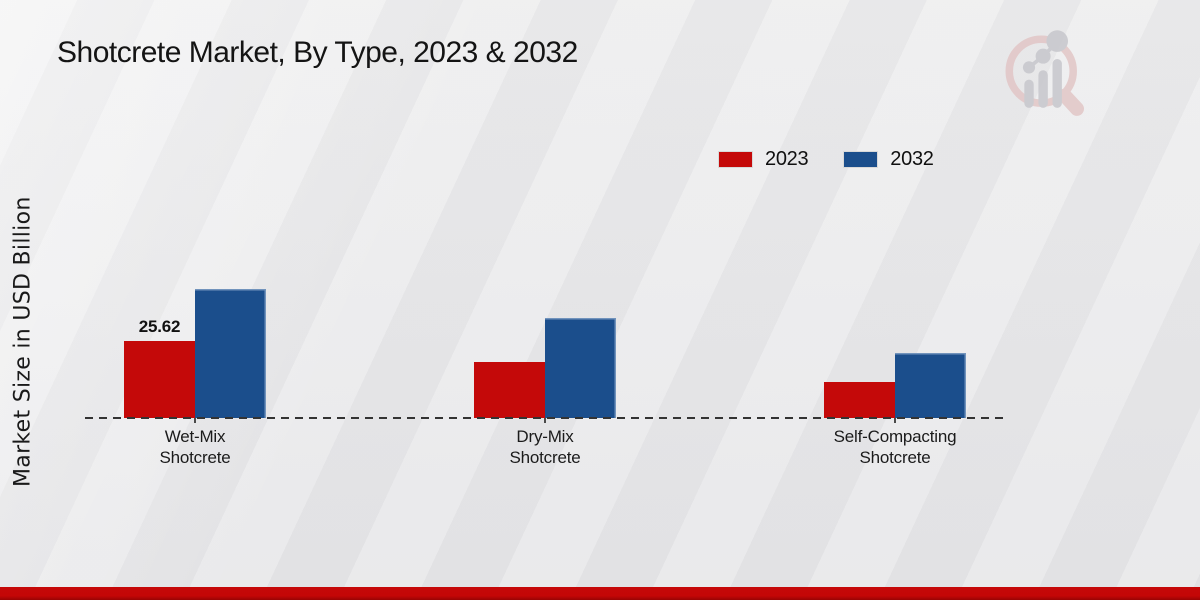 This screenshot has width=1200, height=600. I want to click on bar-2023-wet-mix-shotcrete, so click(159, 379).